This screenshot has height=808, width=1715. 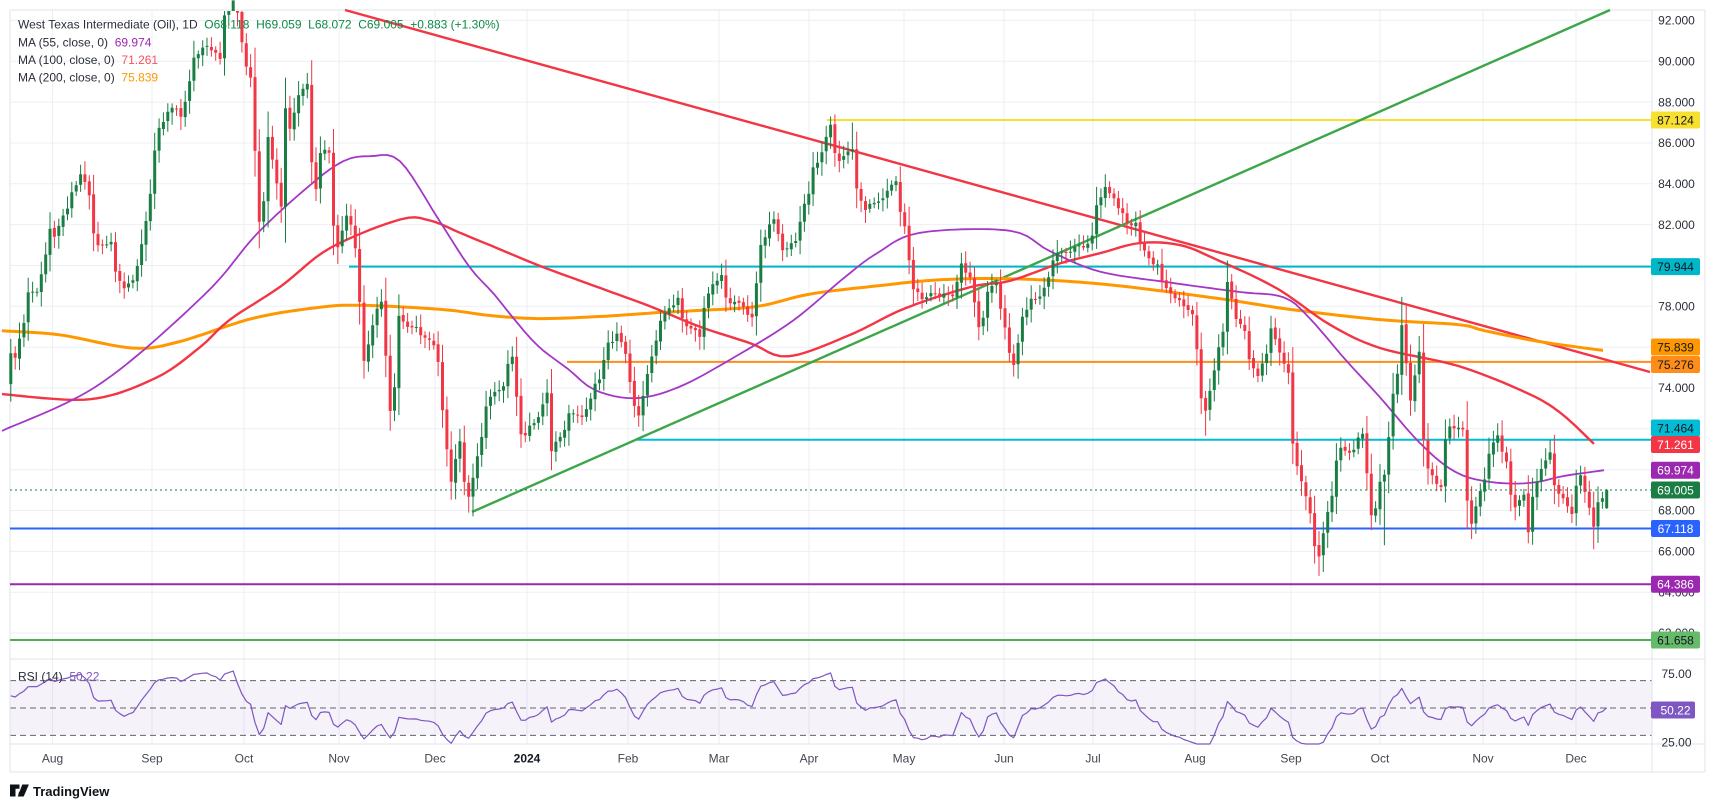 What do you see at coordinates (1676, 143) in the screenshot?
I see `svg-text: 86.000` at bounding box center [1676, 143].